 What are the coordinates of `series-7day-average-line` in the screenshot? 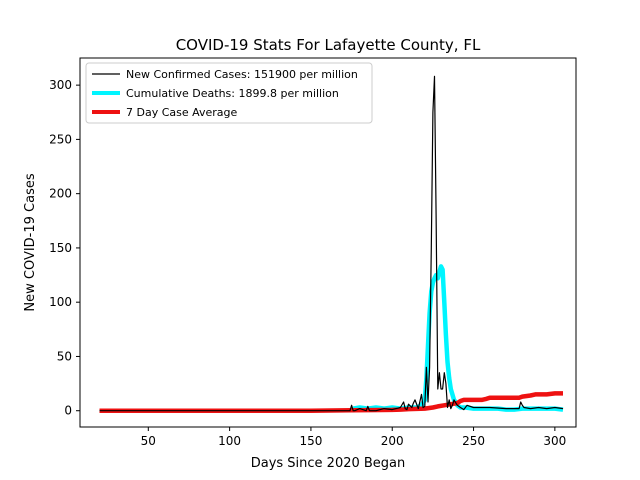 It's located at (331, 402).